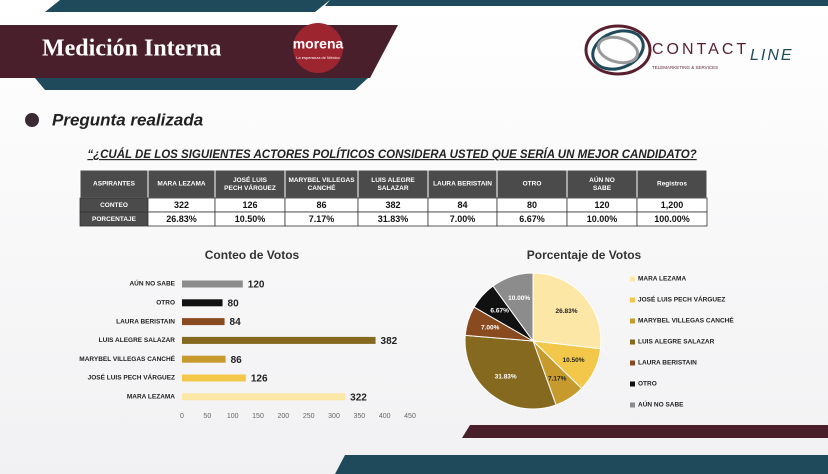 This screenshot has width=828, height=474. Describe the element at coordinates (131, 49) in the screenshot. I see `slide-title: Medición Interna` at that location.